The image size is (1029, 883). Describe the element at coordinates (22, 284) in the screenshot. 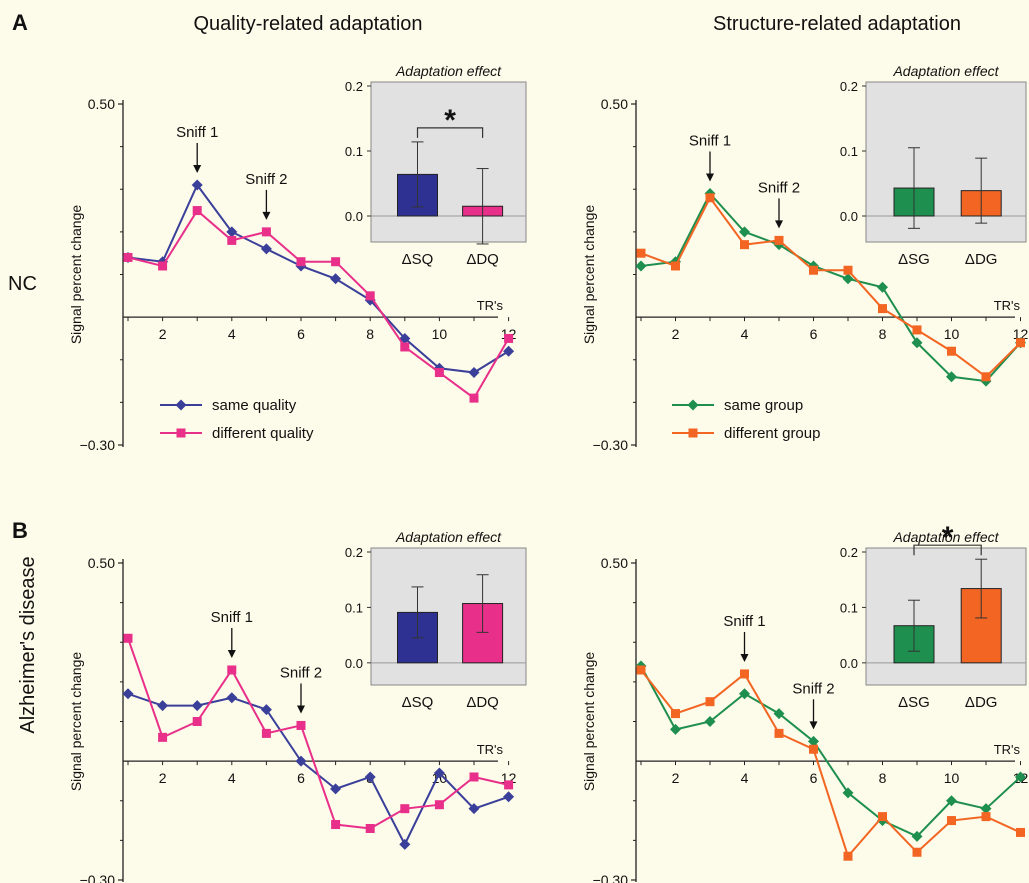

I see `row-label-nc: NC` at that location.